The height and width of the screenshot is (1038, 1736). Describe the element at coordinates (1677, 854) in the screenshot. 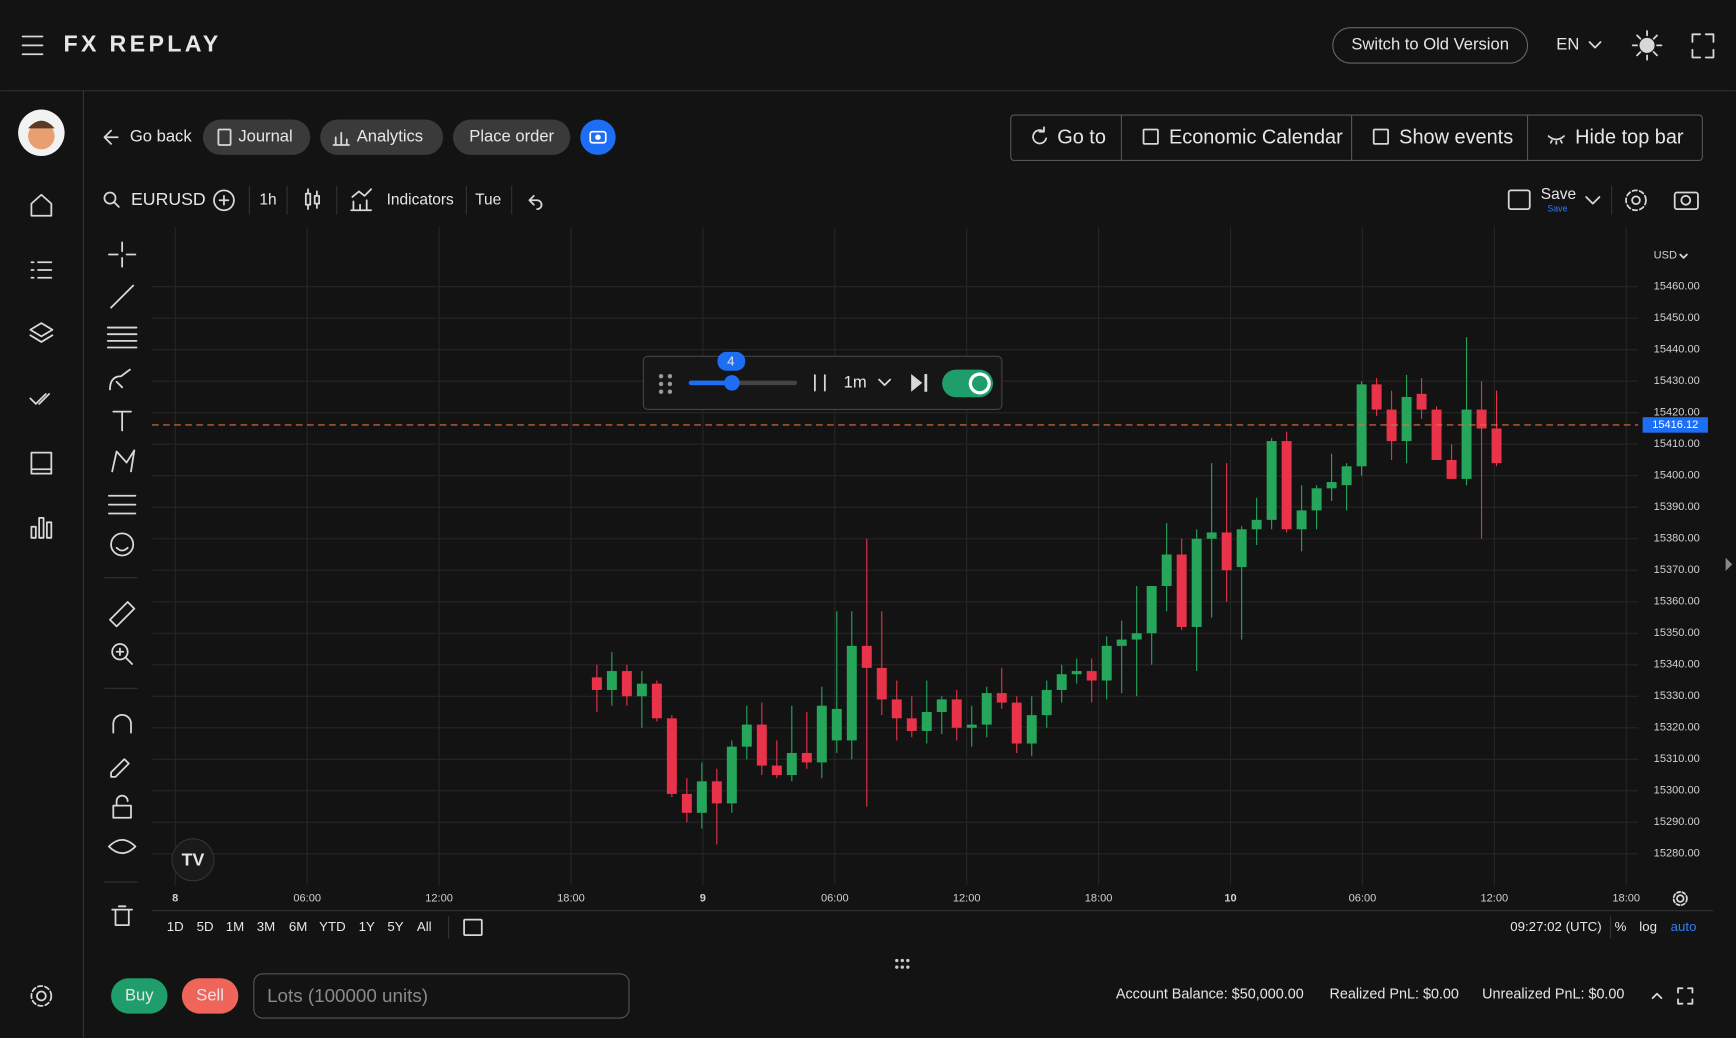

I see `y-tick-label: 15280.00` at that location.